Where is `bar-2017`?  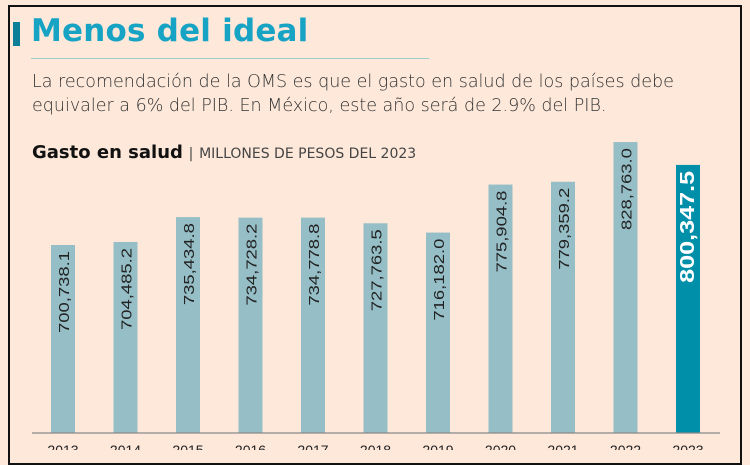
bar-2017 is located at coordinates (313, 325).